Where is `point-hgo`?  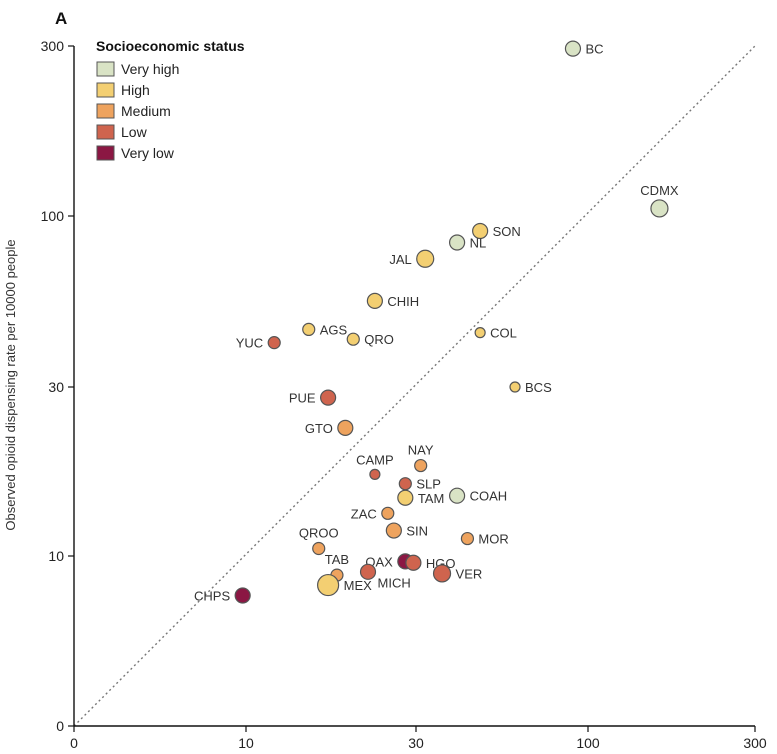 point-hgo is located at coordinates (413, 562).